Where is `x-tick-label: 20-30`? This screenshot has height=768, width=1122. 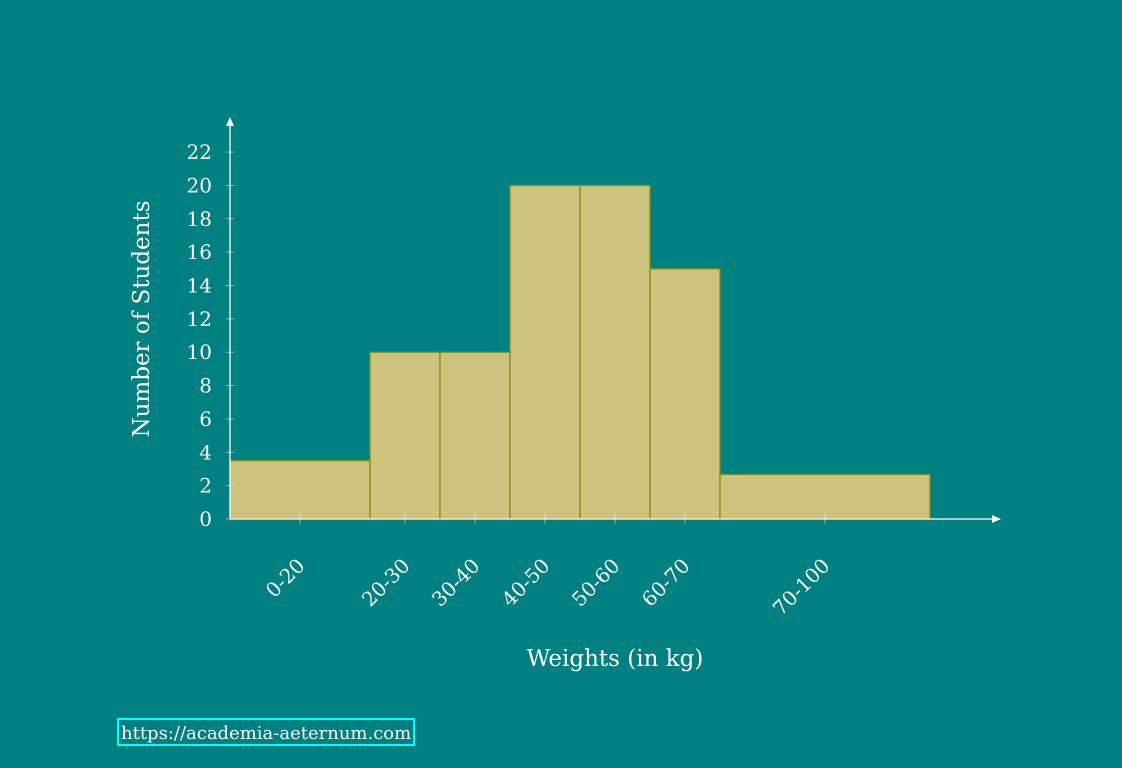
x-tick-label: 20-30 is located at coordinates (386, 583).